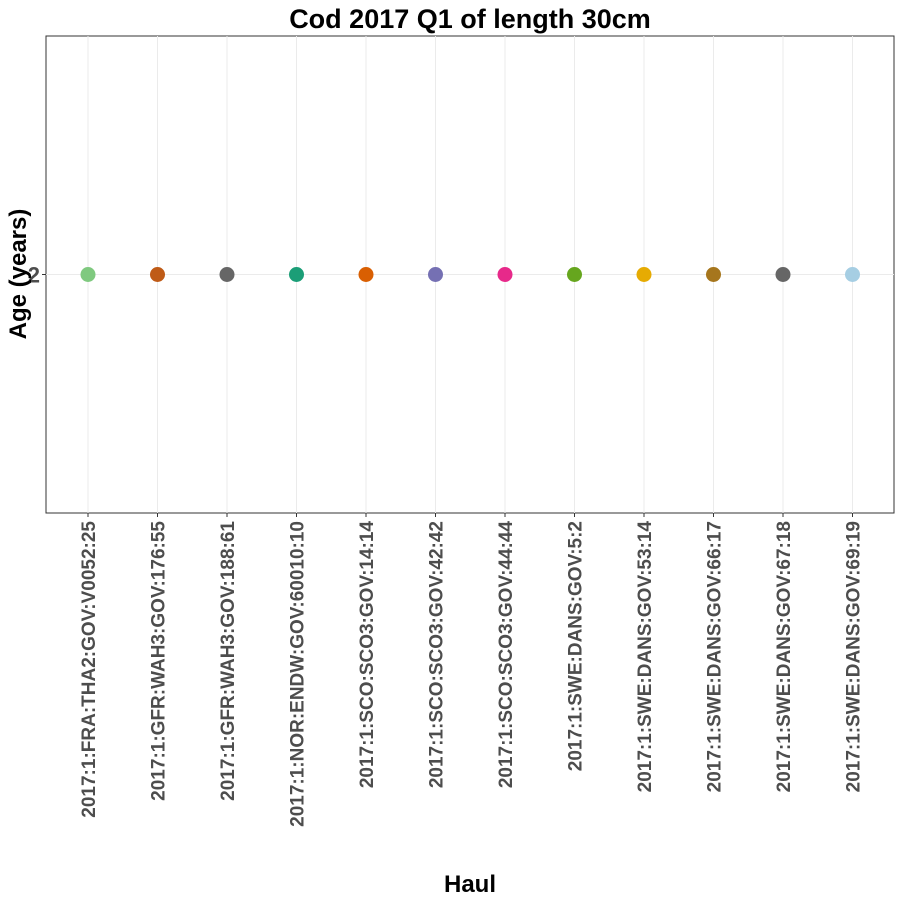 The height and width of the screenshot is (900, 900). Describe the element at coordinates (437, 654) in the screenshot. I see `x-tick-label: 2017:1:SCO:SCO3:GOV:42:42` at that location.